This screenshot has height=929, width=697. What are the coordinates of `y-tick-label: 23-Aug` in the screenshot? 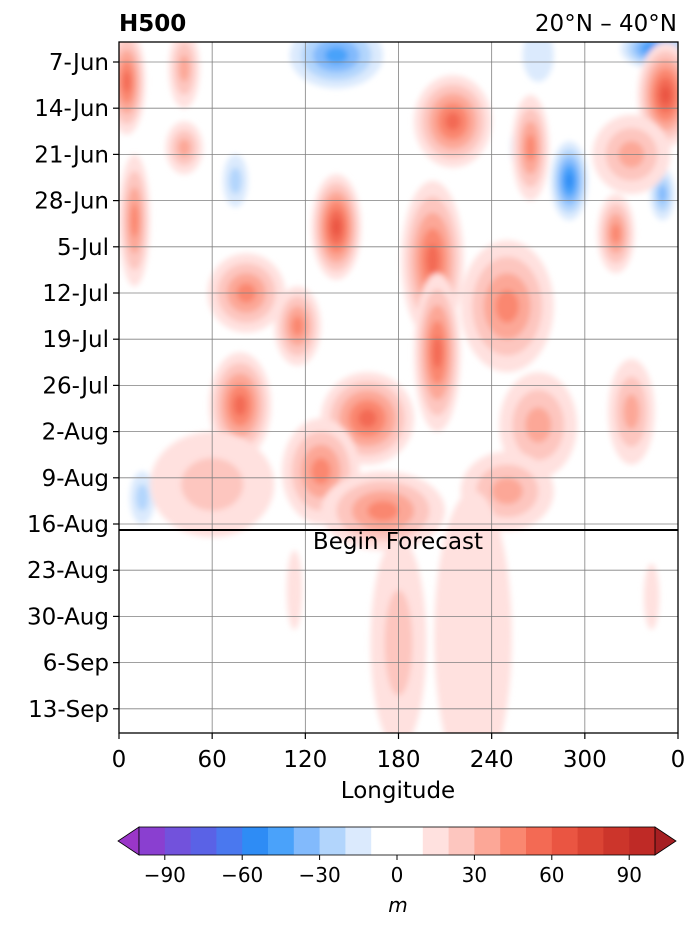 It's located at (68, 571).